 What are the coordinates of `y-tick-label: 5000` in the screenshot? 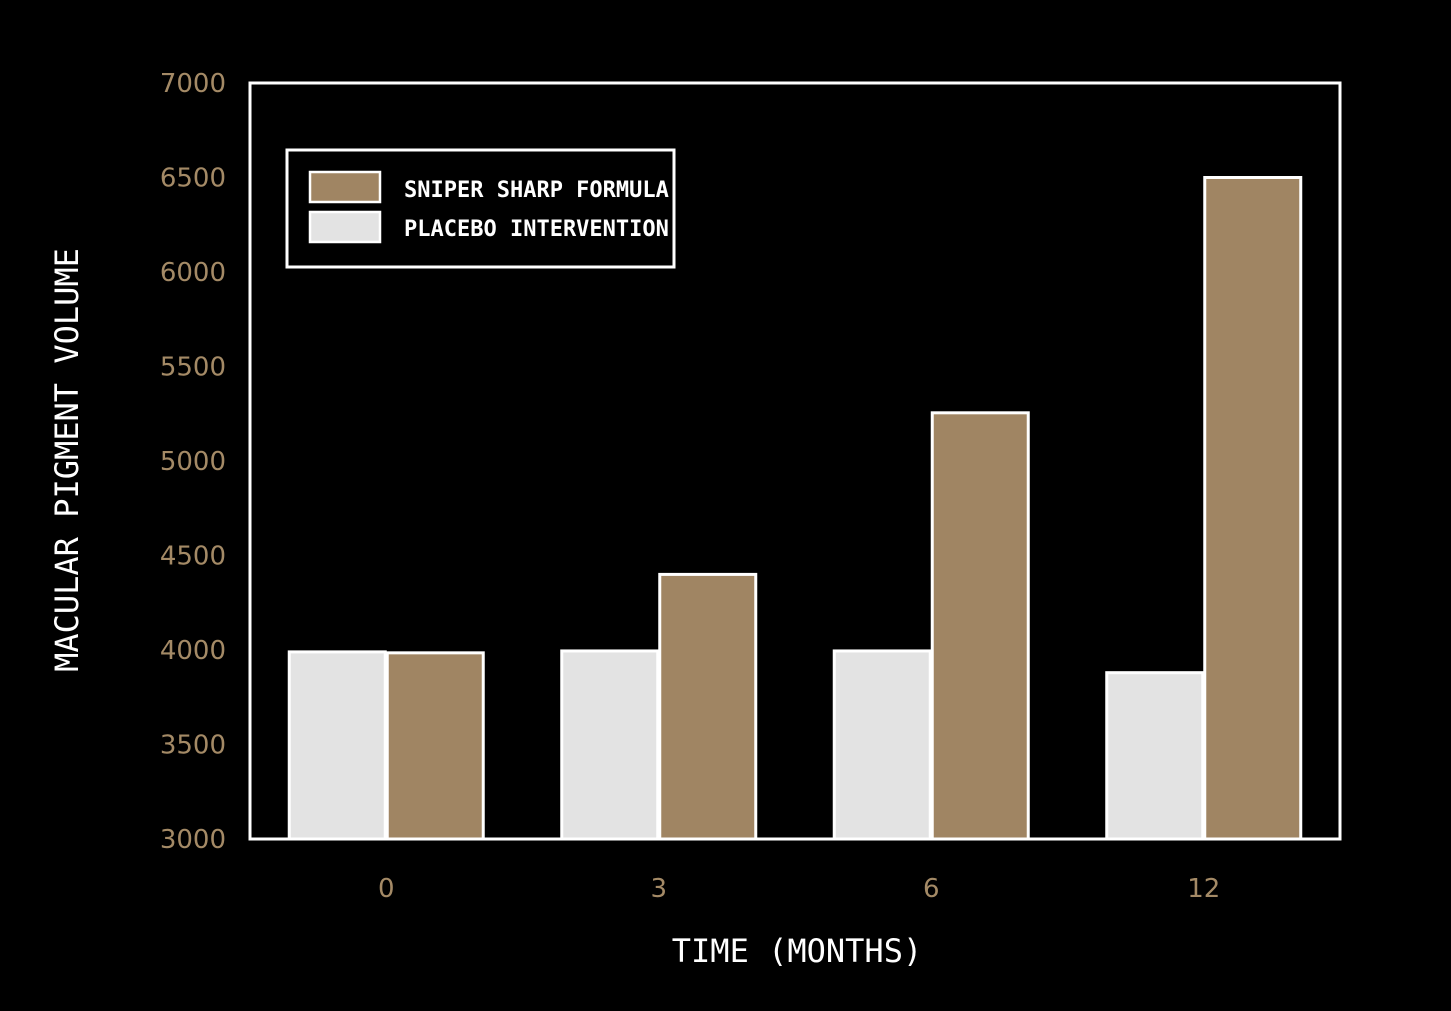 It's located at (193, 462).